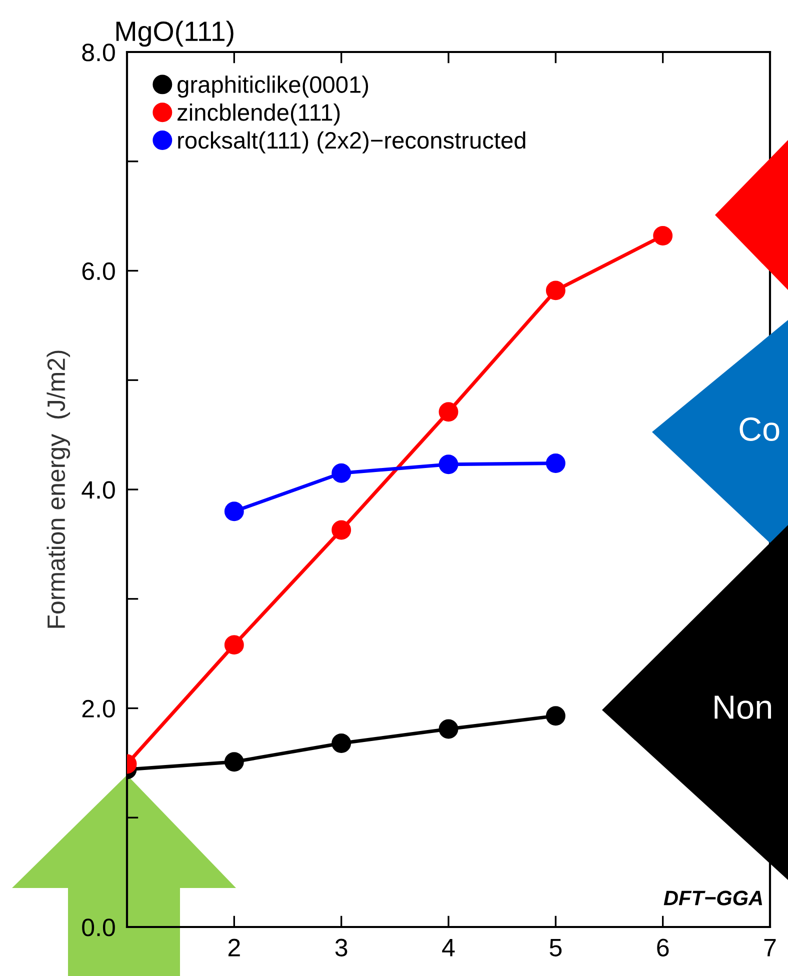 Image resolution: width=788 pixels, height=976 pixels. What do you see at coordinates (98, 490) in the screenshot?
I see `y-tick-label: 4.0` at bounding box center [98, 490].